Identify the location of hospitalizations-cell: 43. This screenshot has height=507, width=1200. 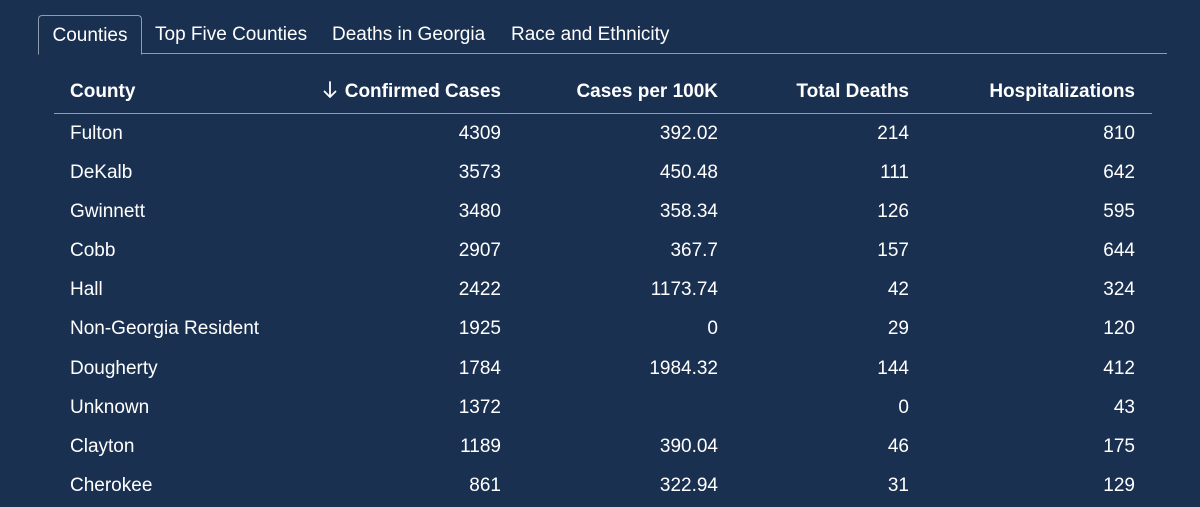
(1124, 407).